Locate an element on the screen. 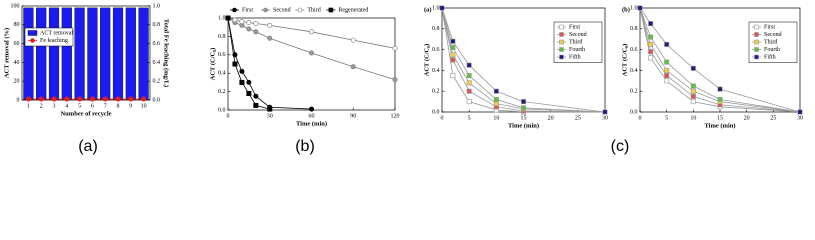  y-tick-label: 20 is located at coordinates (17, 82).